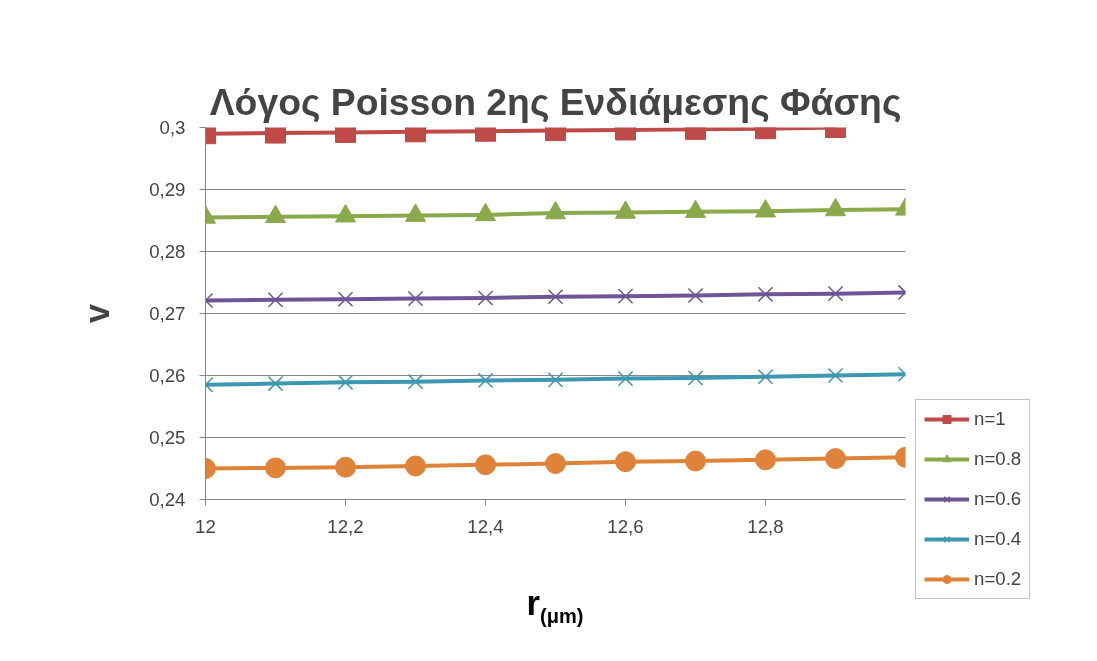  What do you see at coordinates (167, 375) in the screenshot?
I see `y-tick-label: 0,26` at bounding box center [167, 375].